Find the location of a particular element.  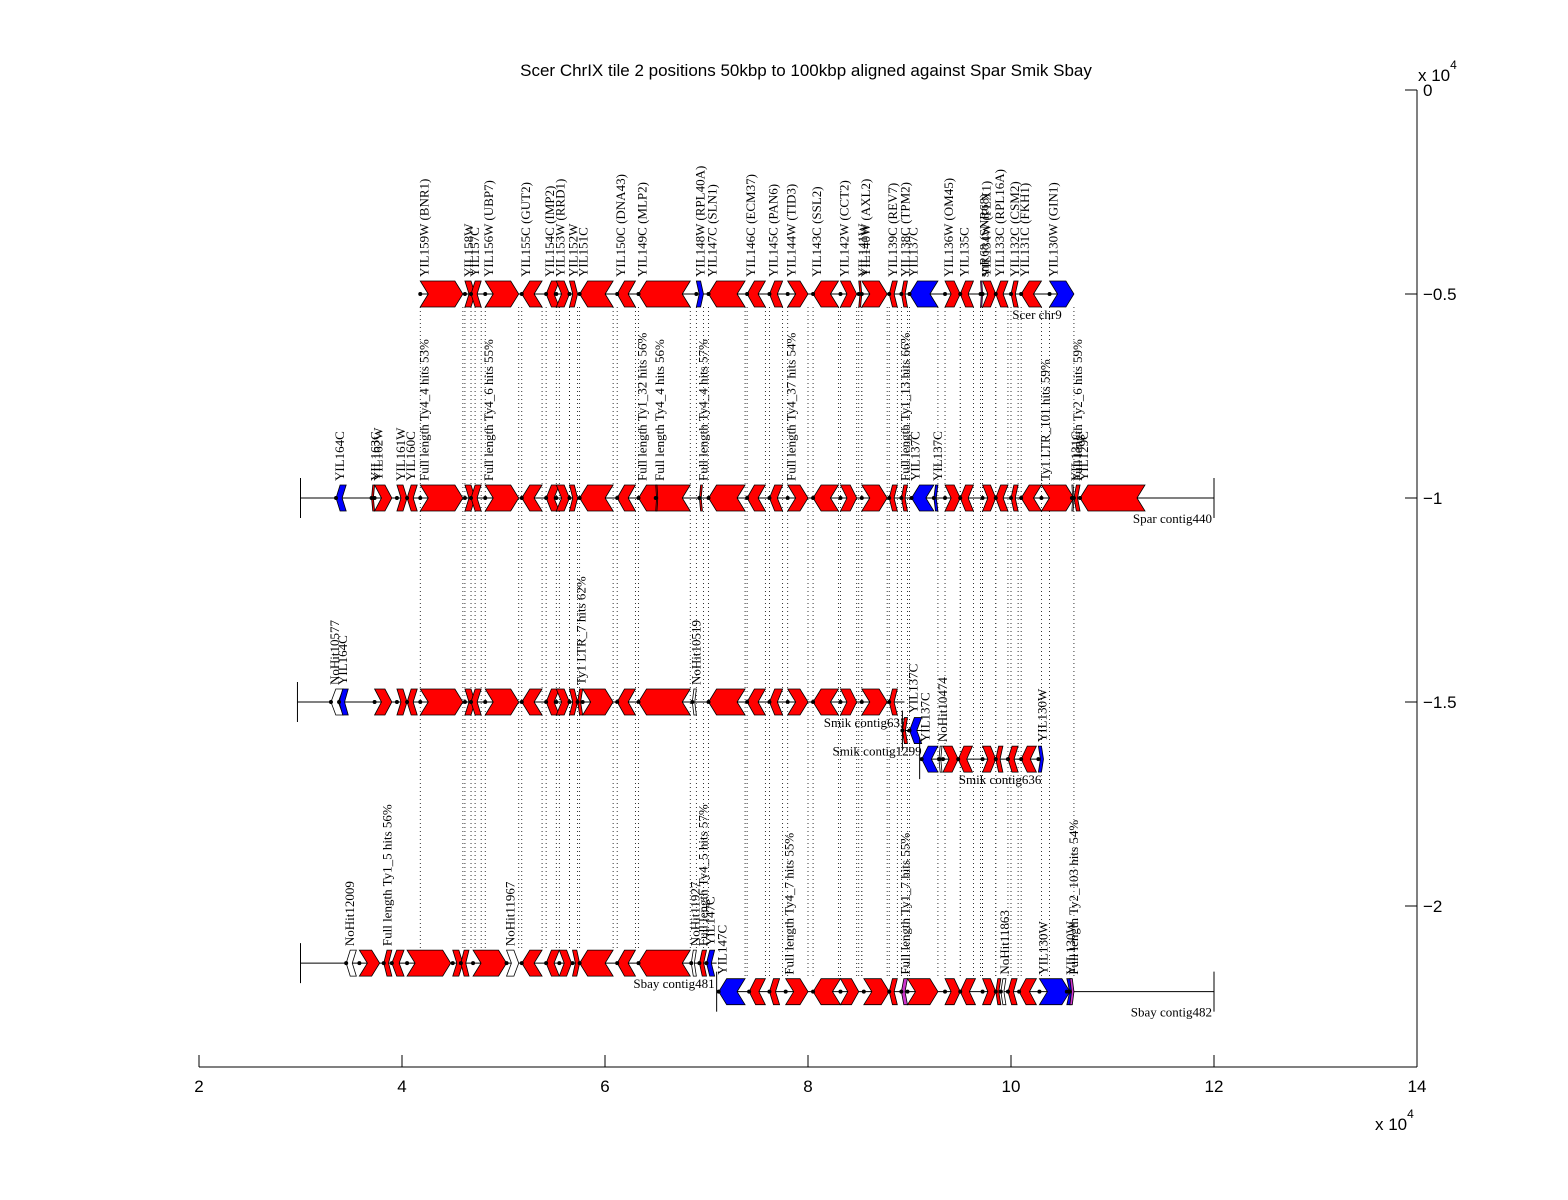

gene-label: NoHit10474 is located at coordinates (942, 710).